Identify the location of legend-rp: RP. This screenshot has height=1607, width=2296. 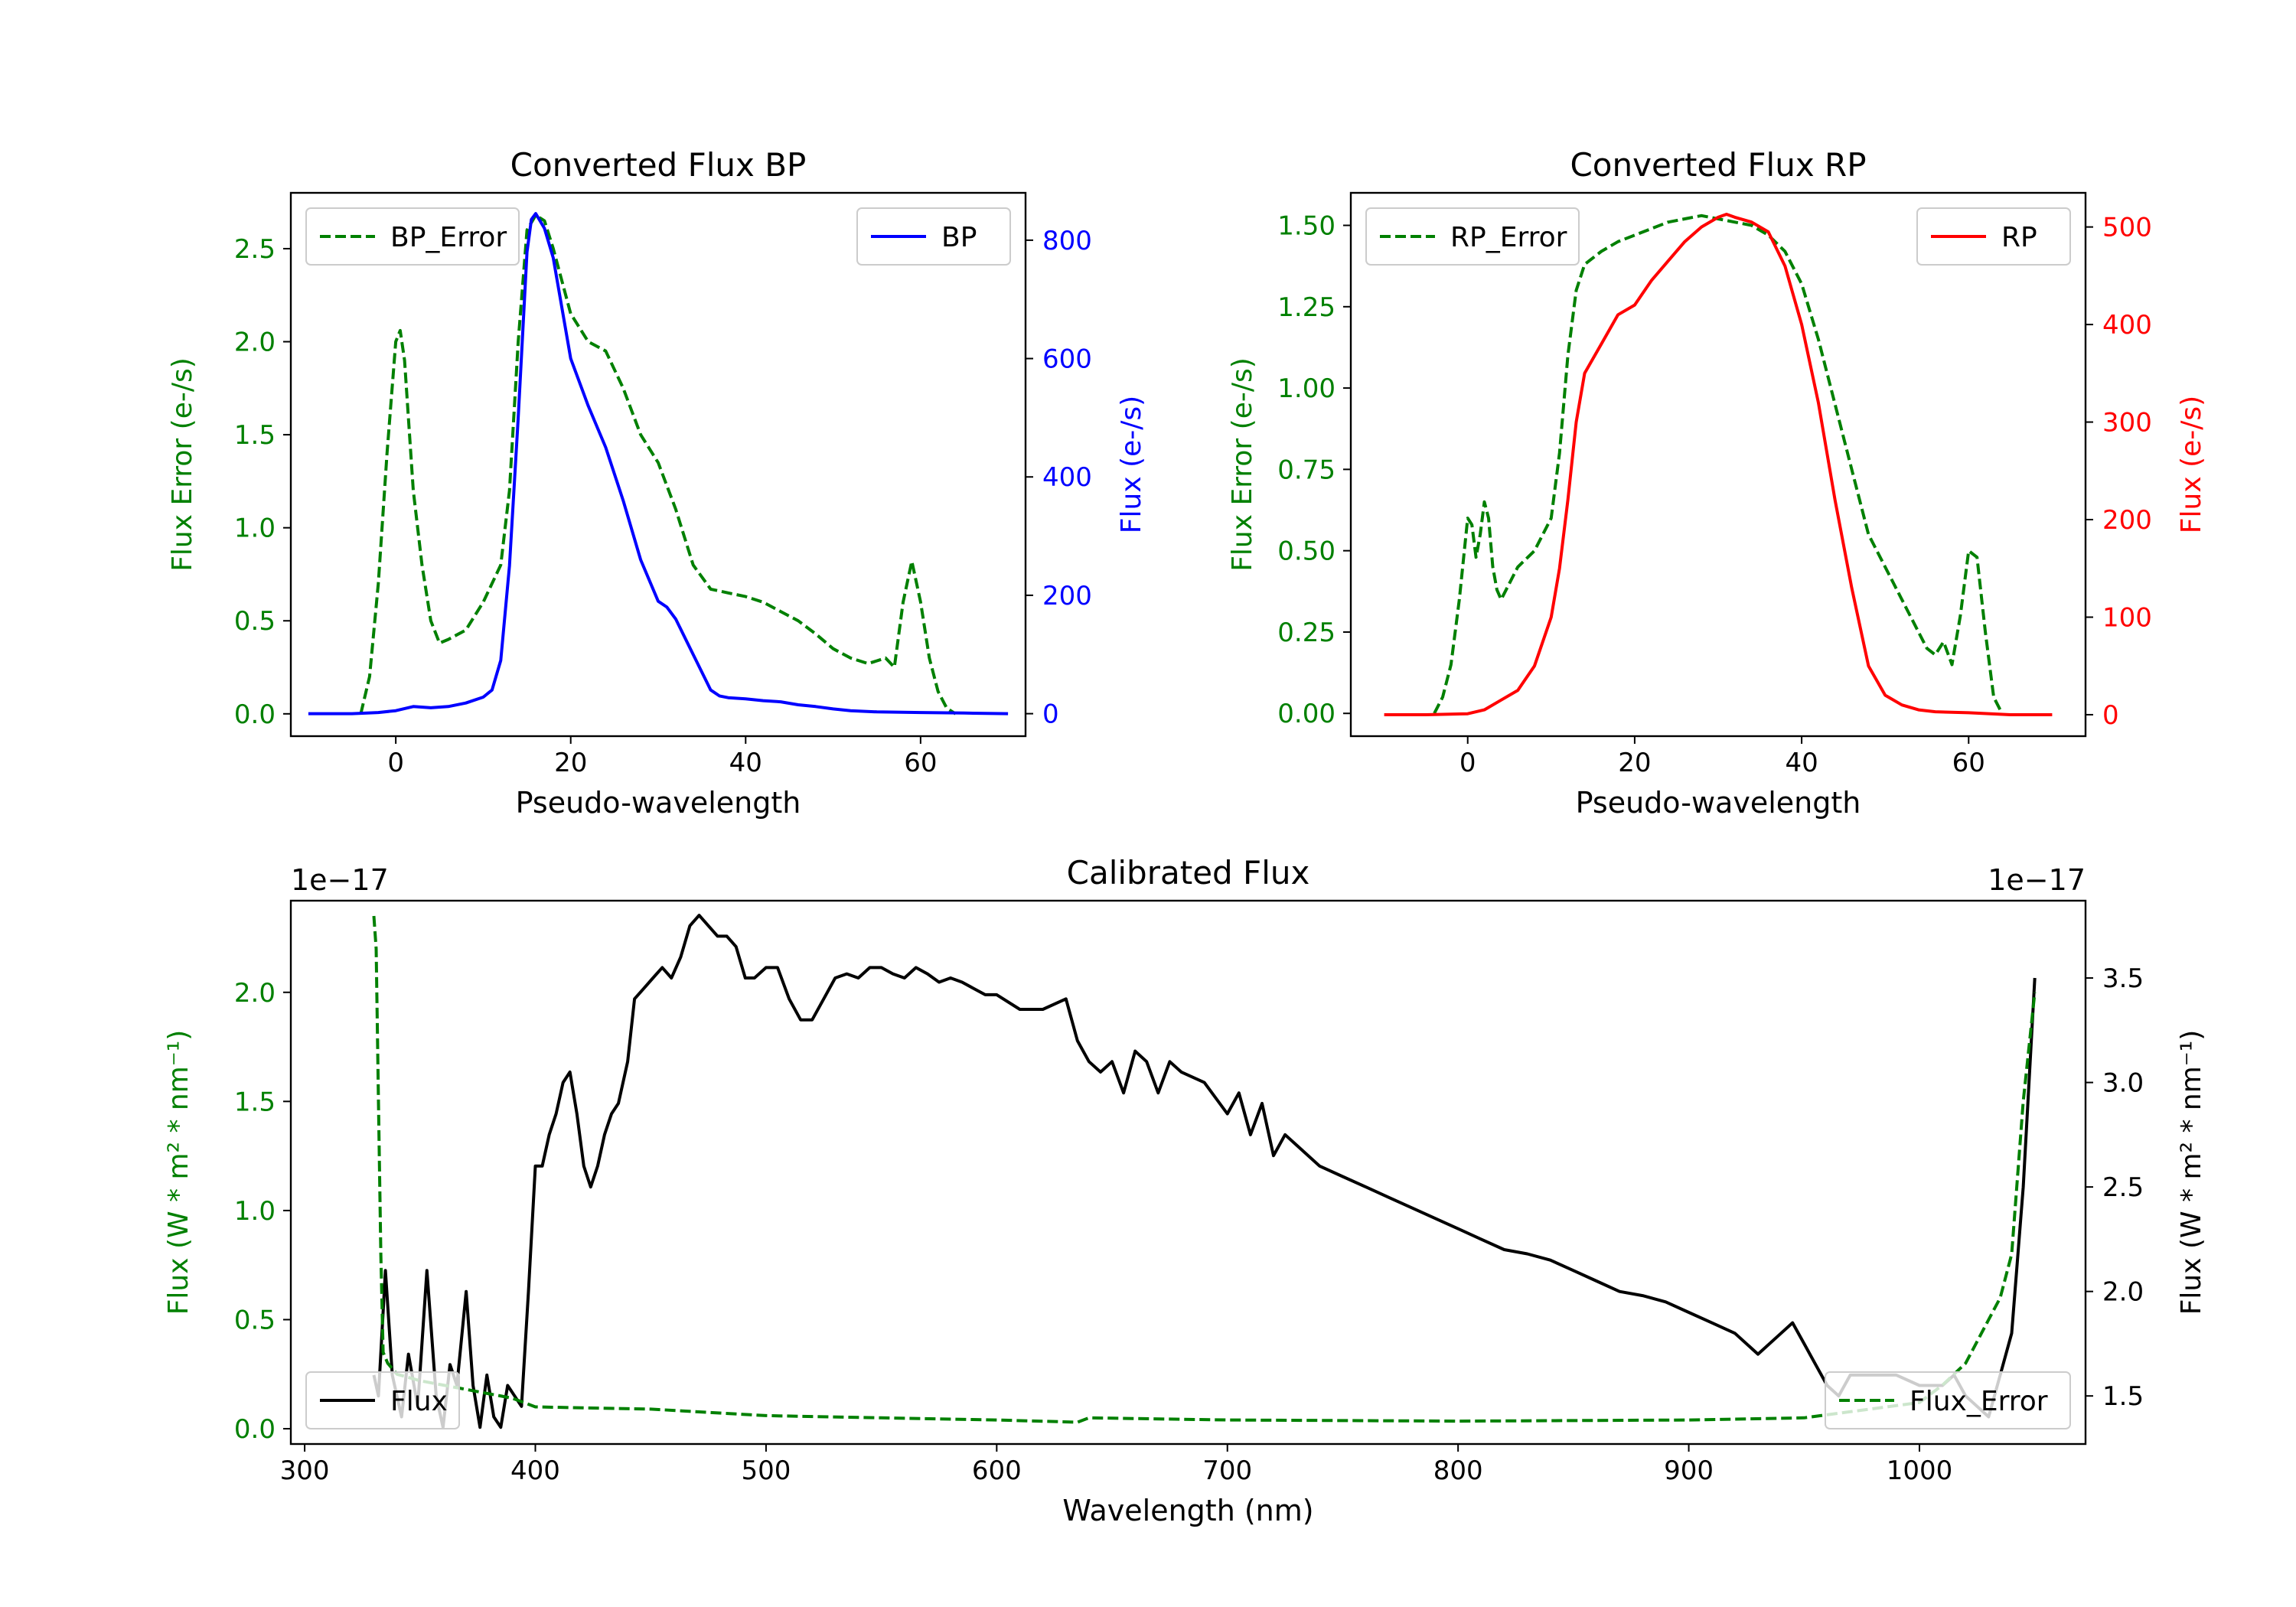
(1993, 237).